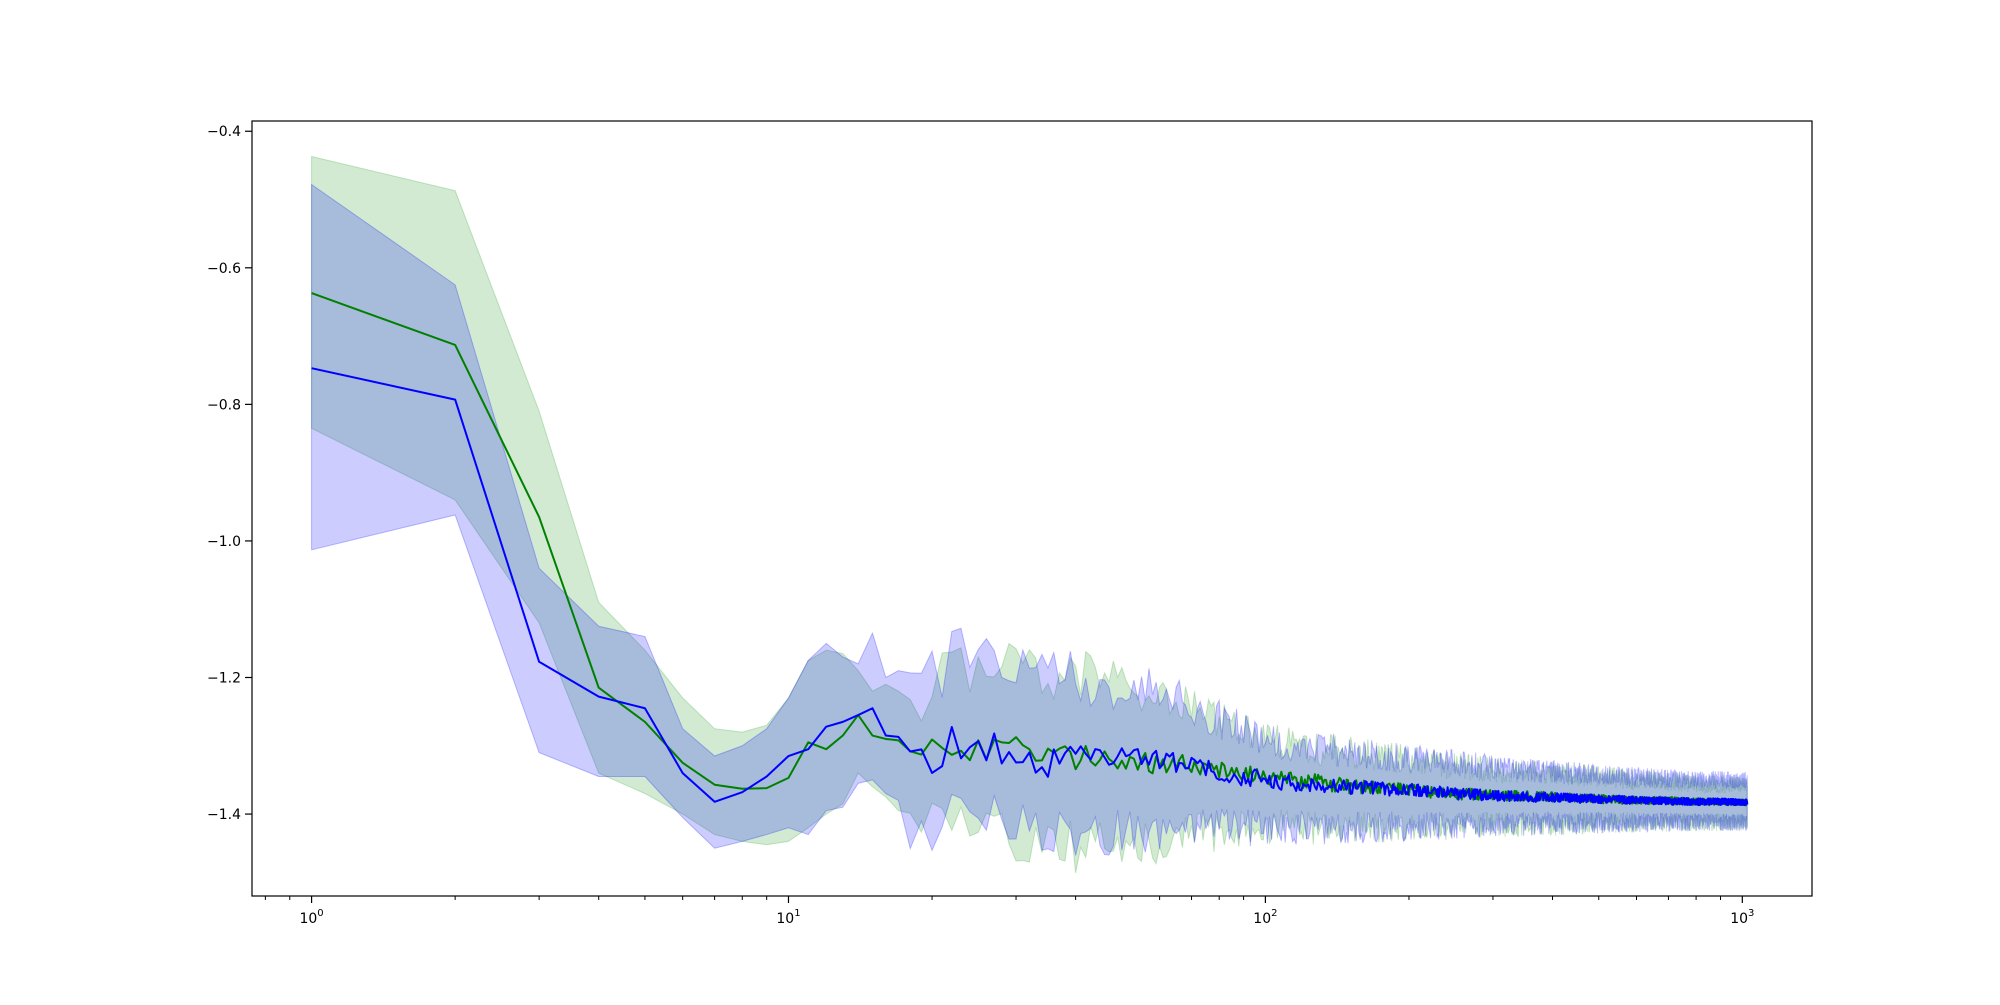  Describe the element at coordinates (224, 132) in the screenshot. I see `y-tick-label: −0.4` at that location.